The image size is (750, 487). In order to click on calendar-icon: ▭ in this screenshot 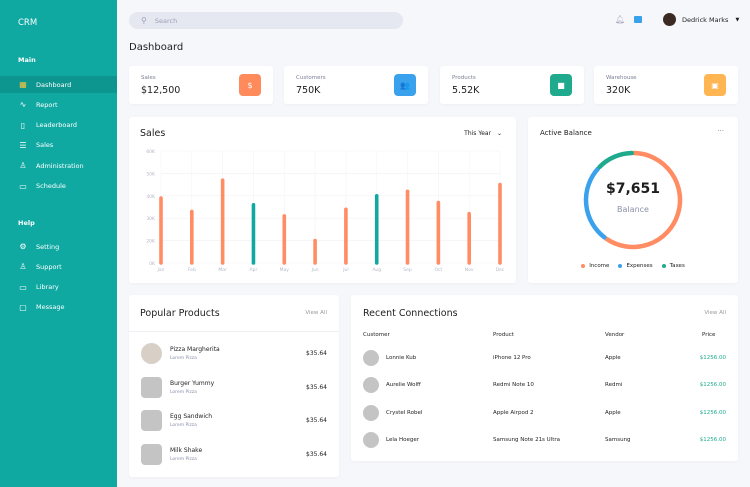, I will do `click(23, 186)`.